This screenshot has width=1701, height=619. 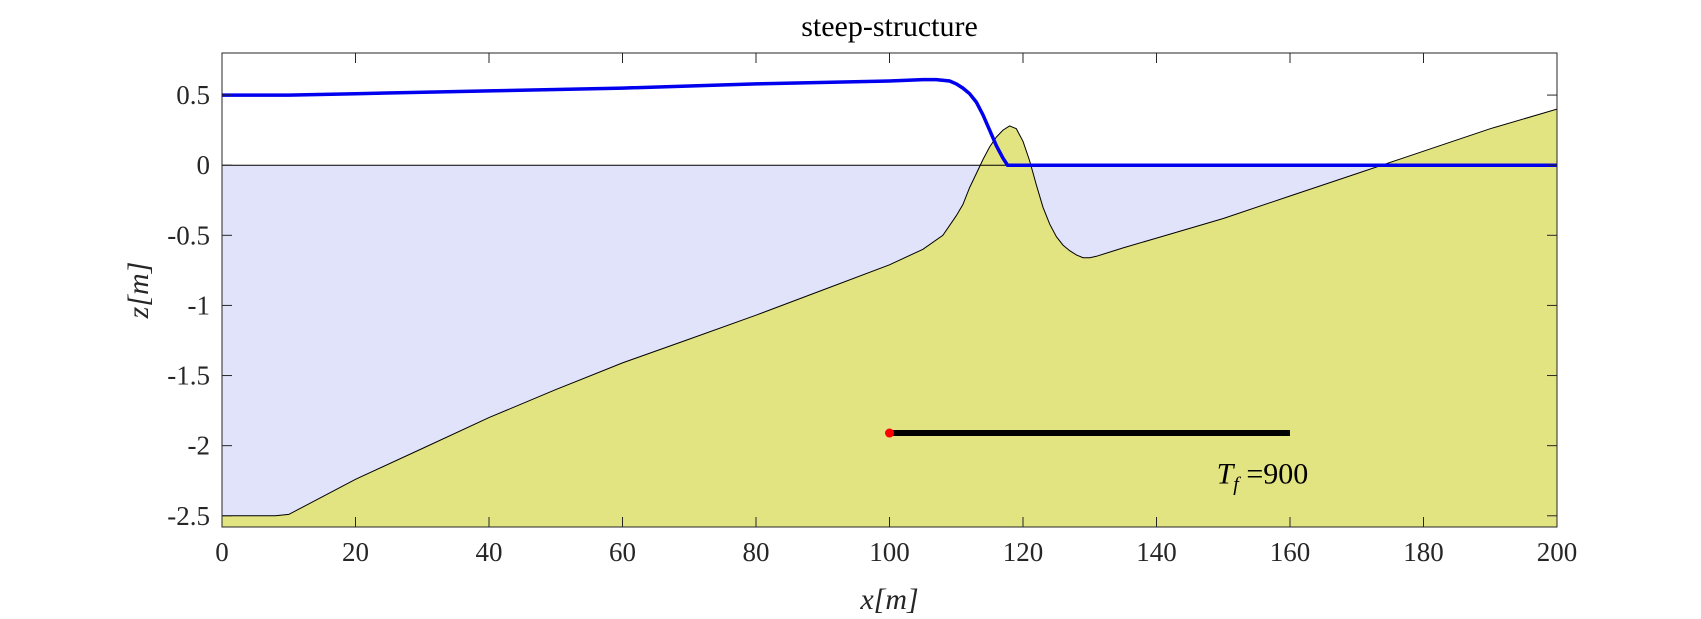 What do you see at coordinates (1251, 474) in the screenshot?
I see `annotation-equals: =` at bounding box center [1251, 474].